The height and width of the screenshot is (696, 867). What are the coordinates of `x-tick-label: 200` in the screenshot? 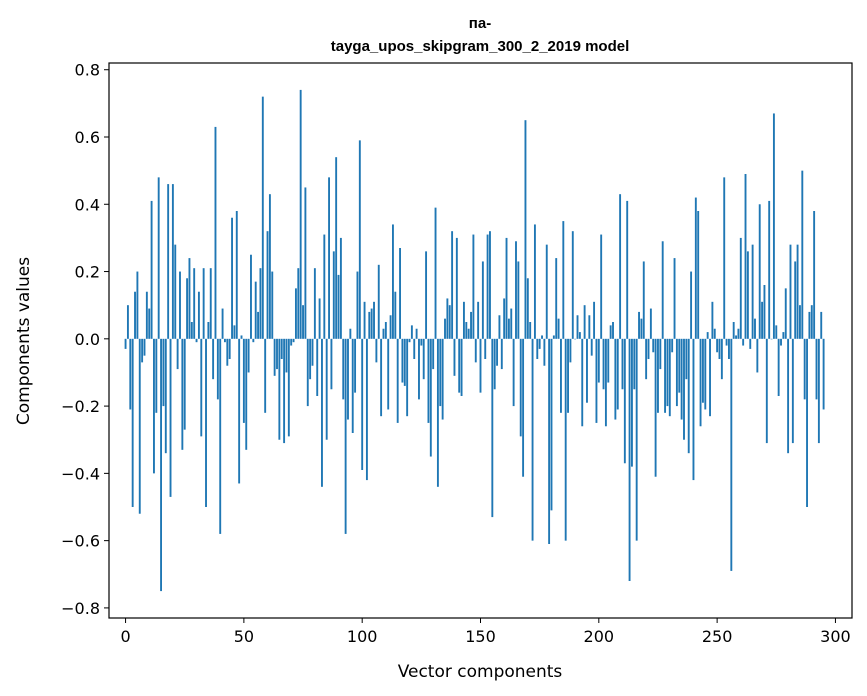 It's located at (599, 636).